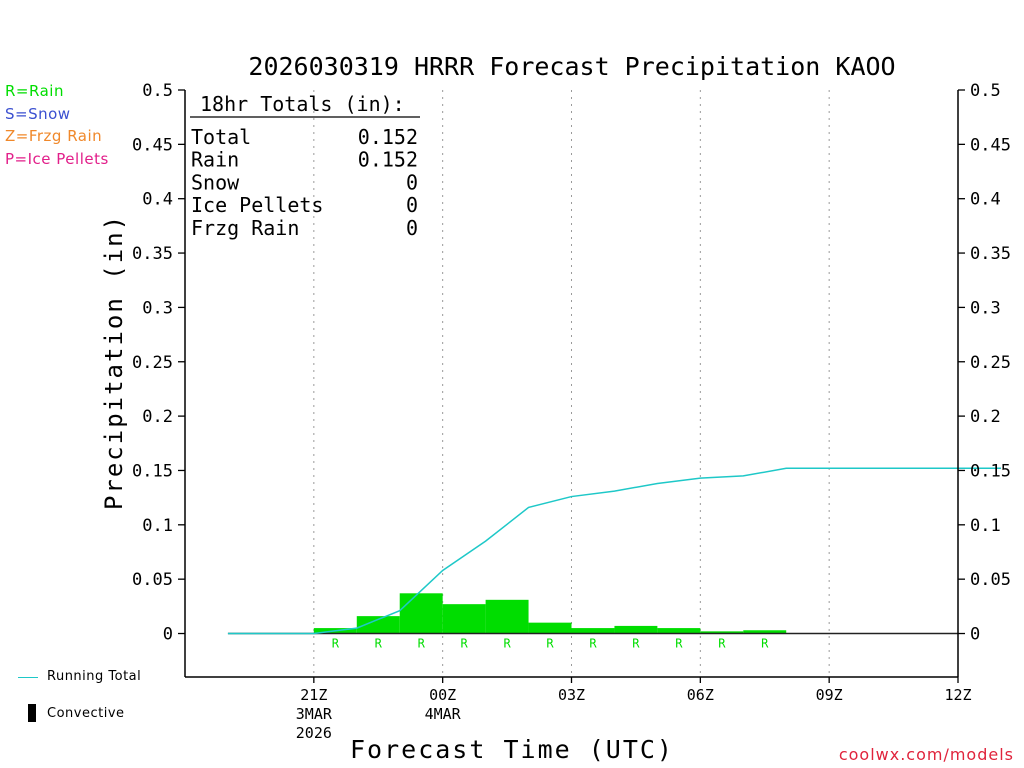 Image resolution: width=1024 pixels, height=768 pixels. What do you see at coordinates (157, 91) in the screenshot?
I see `y-tick-label-left: 0.5` at bounding box center [157, 91].